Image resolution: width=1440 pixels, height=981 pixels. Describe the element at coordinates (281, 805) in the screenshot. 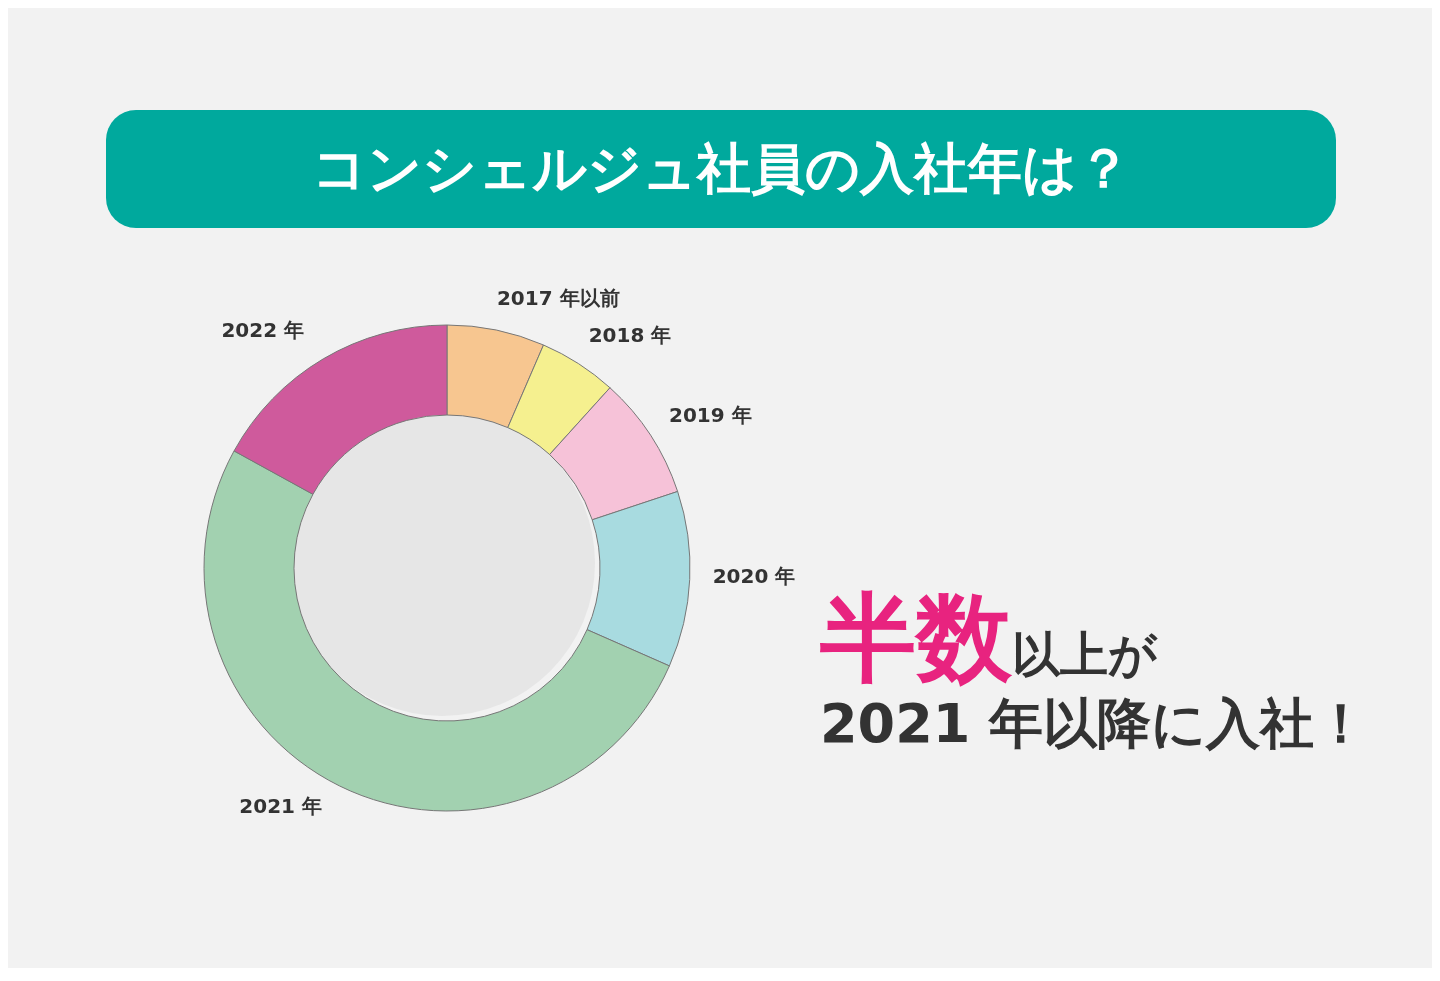

I see `slice-label: 2021 年` at that location.